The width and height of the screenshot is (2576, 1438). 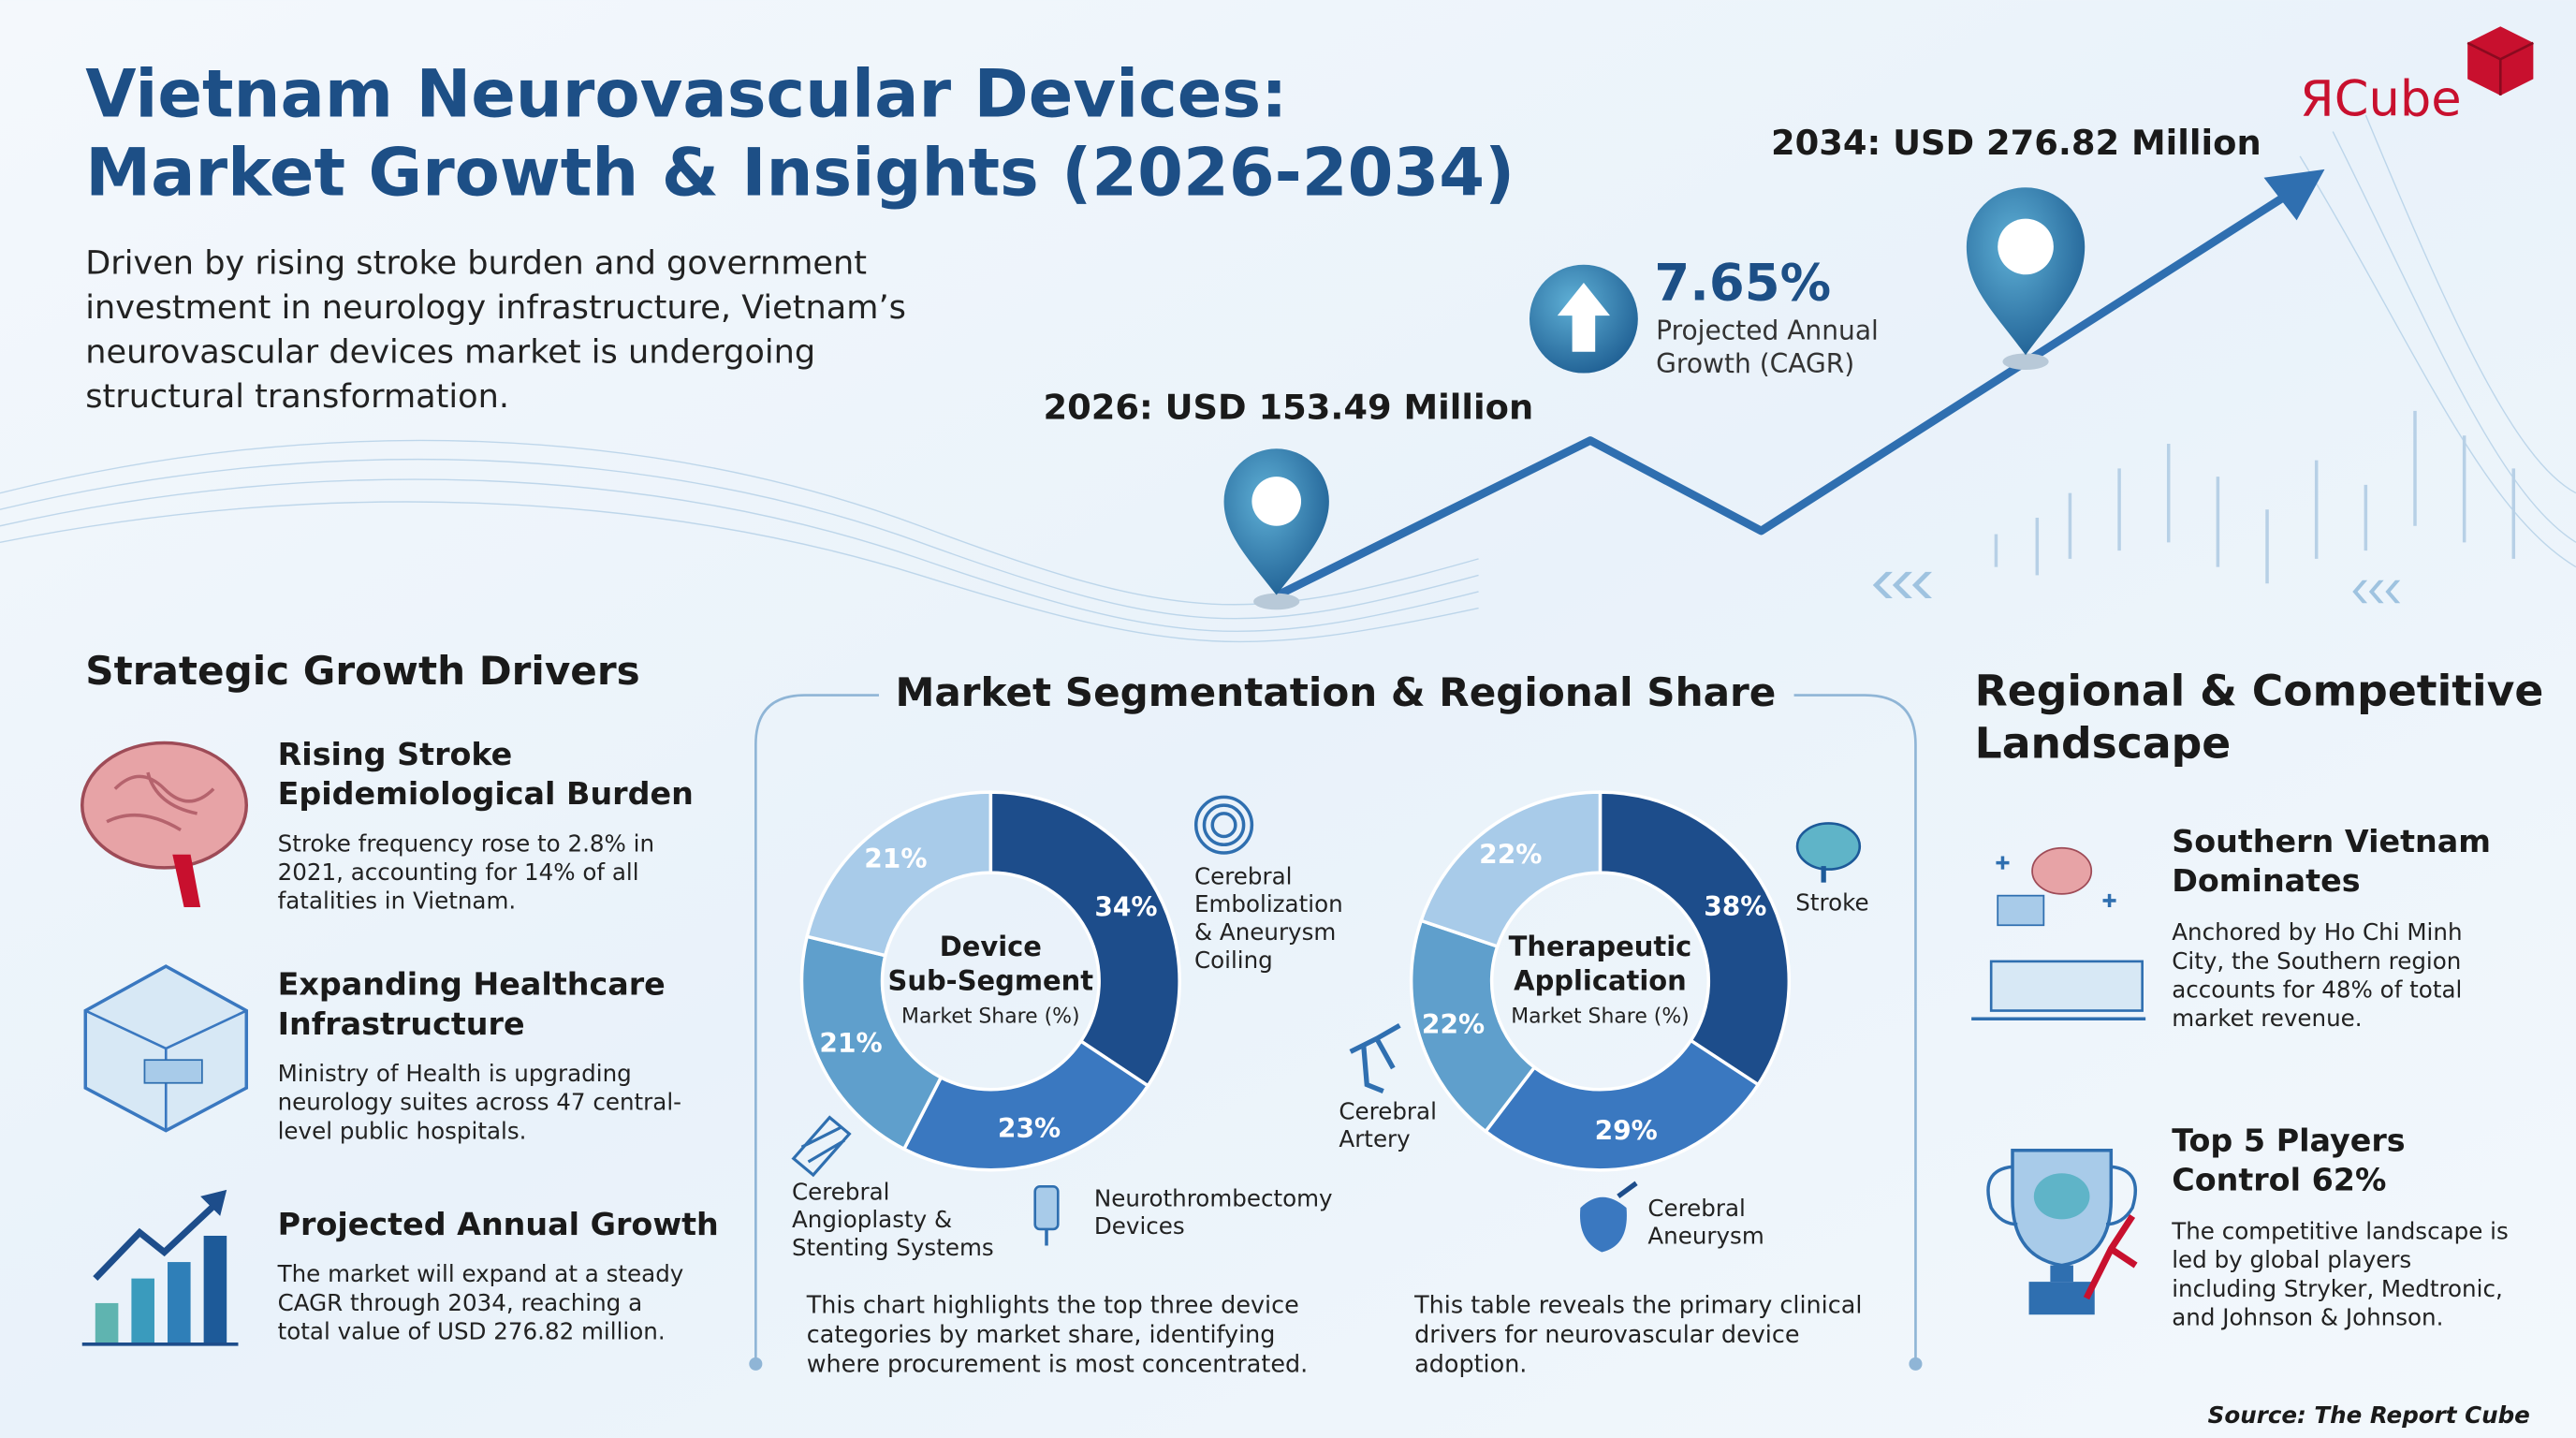 What do you see at coordinates (1832, 902) in the screenshot?
I see `slice-category: Stroke` at bounding box center [1832, 902].